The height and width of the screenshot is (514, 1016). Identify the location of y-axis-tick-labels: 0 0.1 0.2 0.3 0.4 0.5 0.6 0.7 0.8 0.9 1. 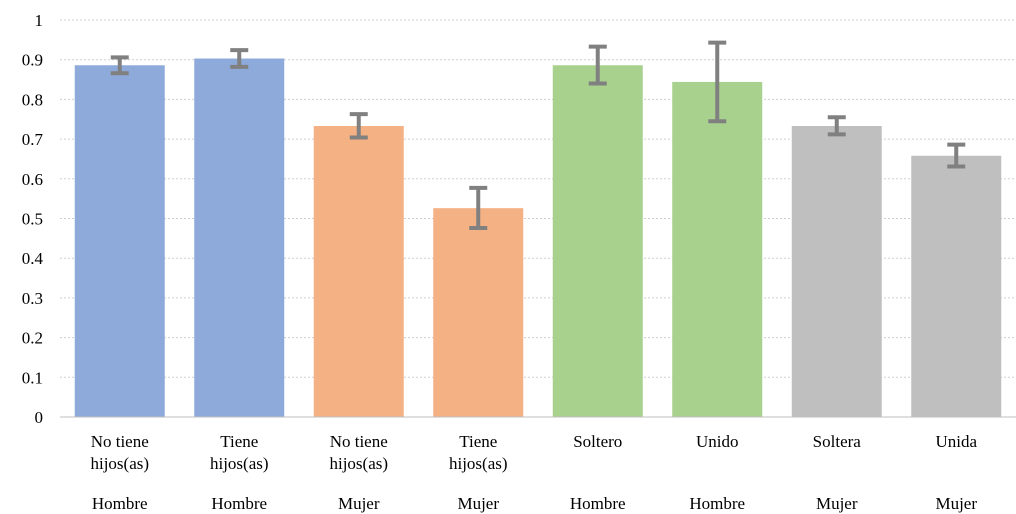
(33, 219).